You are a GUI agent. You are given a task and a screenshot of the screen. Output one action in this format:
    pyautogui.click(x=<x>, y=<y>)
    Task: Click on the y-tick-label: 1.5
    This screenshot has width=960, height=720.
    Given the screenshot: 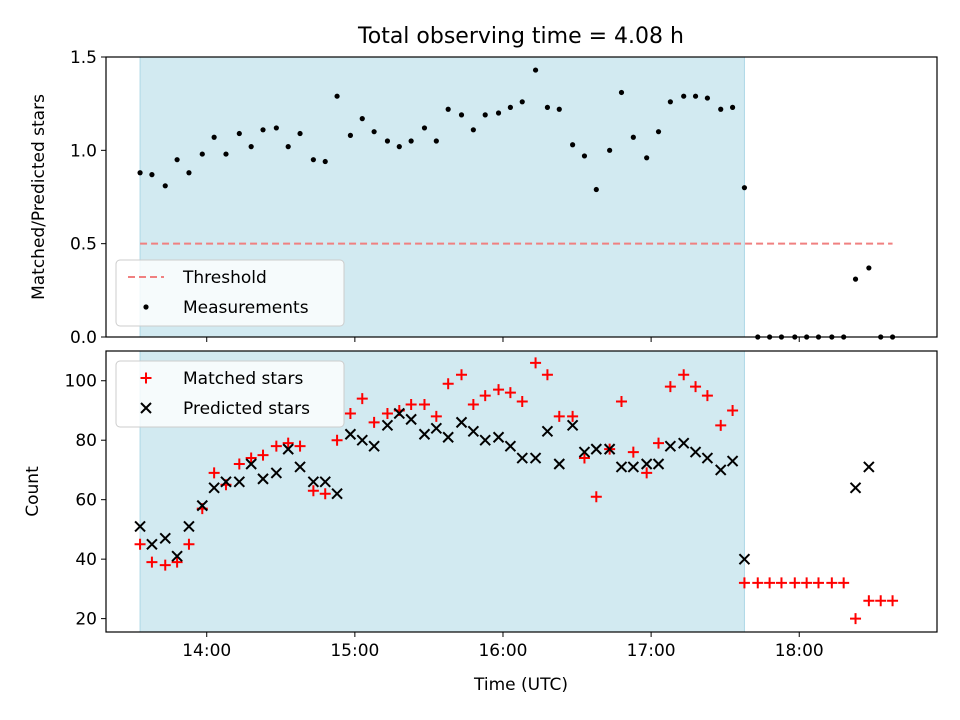 What is the action you would take?
    pyautogui.click(x=83, y=58)
    